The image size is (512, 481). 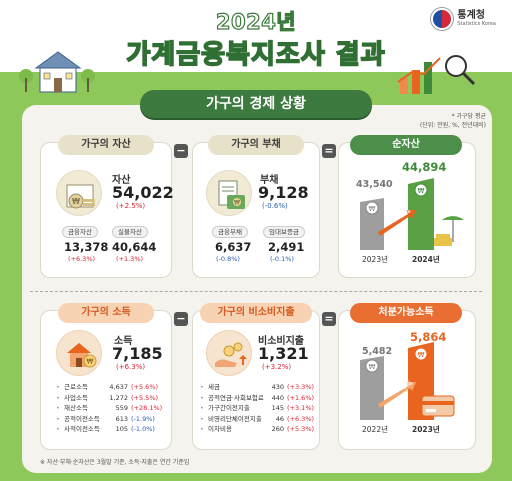 I want to click on income-icon: ₩, so click(x=79, y=353).